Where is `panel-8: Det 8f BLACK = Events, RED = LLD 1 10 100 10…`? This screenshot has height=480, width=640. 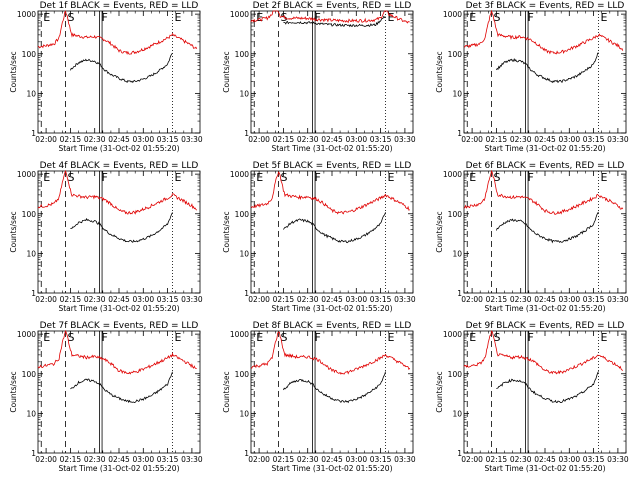 panel-8: Det 8f BLACK = Events, RED = LLD 1 10 100 10… is located at coordinates (319, 397).